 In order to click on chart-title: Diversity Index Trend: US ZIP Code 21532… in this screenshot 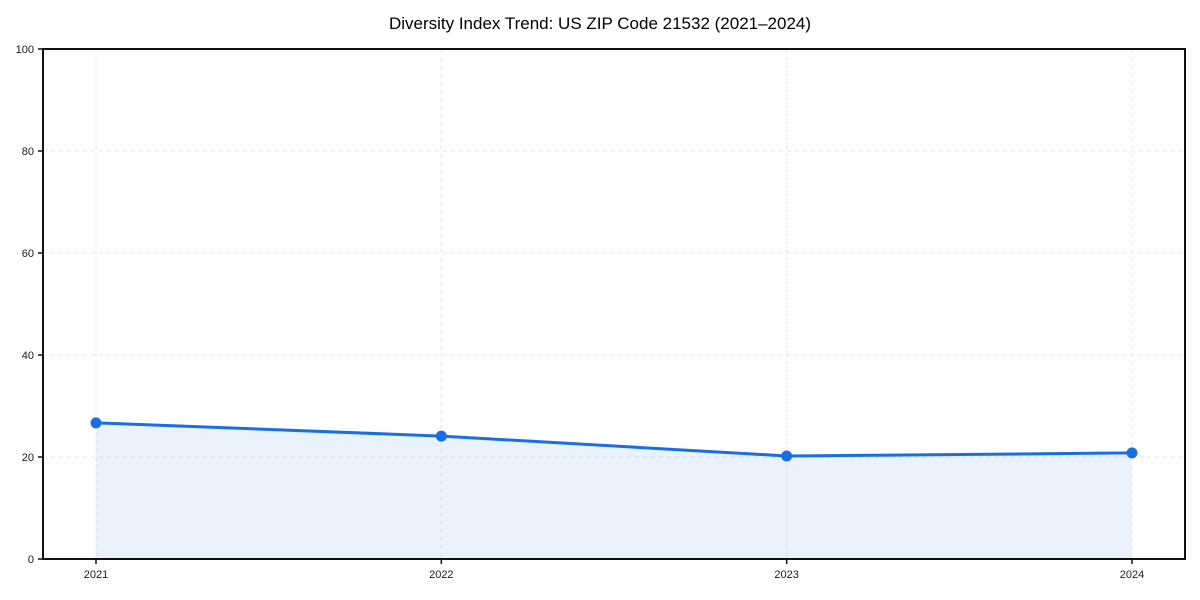, I will do `click(600, 23)`.